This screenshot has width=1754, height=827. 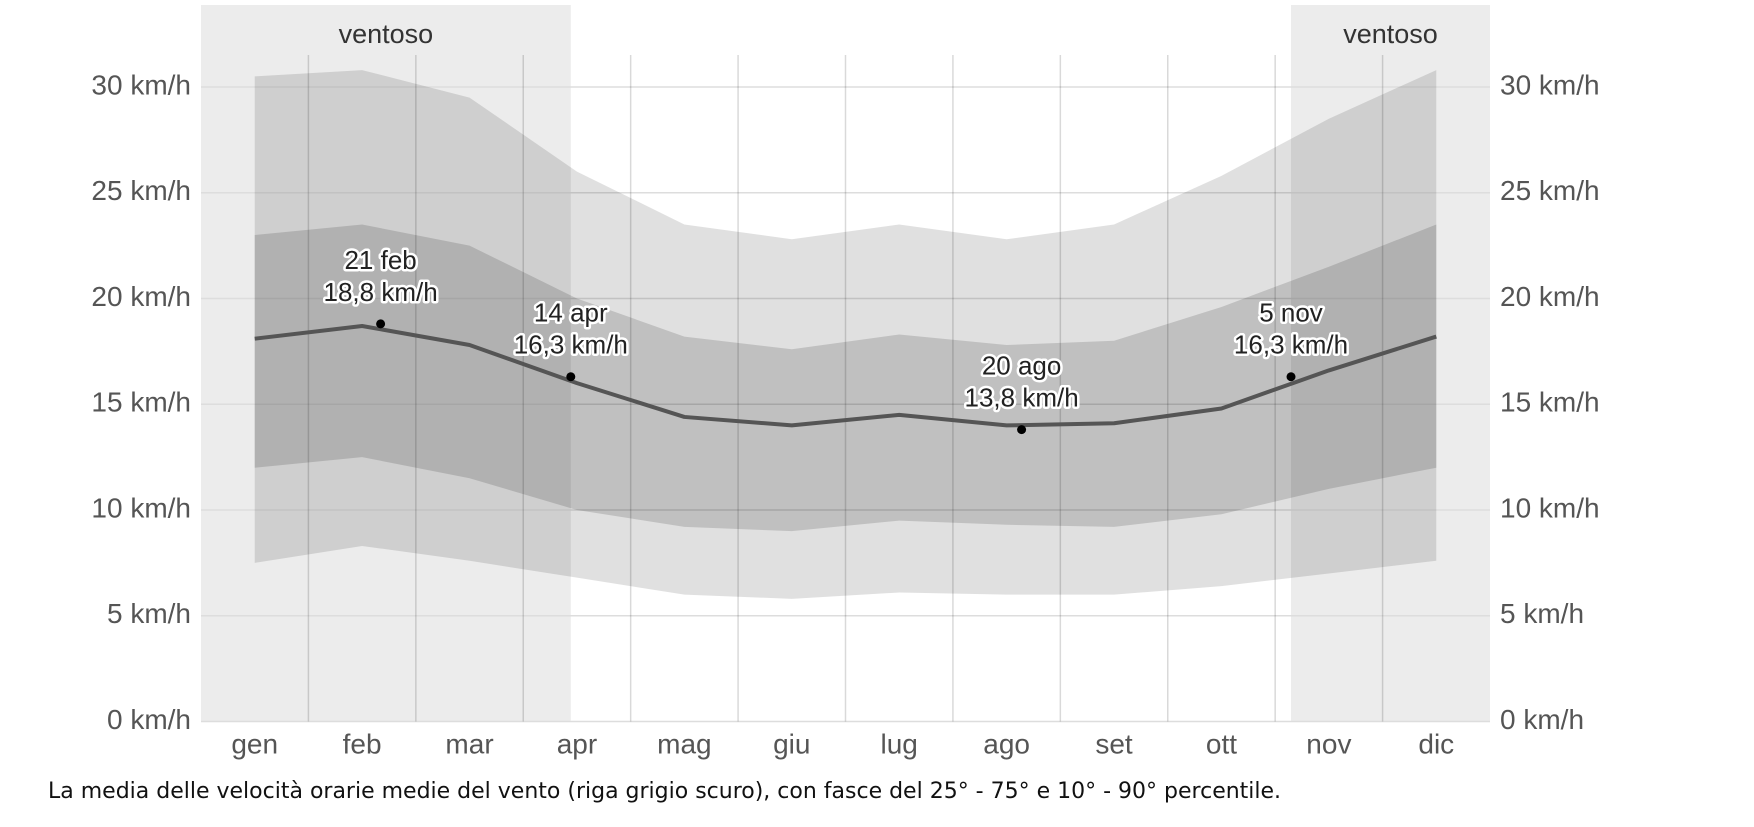 I want to click on y2-tick-label: 10 km/h, so click(x=1550, y=507).